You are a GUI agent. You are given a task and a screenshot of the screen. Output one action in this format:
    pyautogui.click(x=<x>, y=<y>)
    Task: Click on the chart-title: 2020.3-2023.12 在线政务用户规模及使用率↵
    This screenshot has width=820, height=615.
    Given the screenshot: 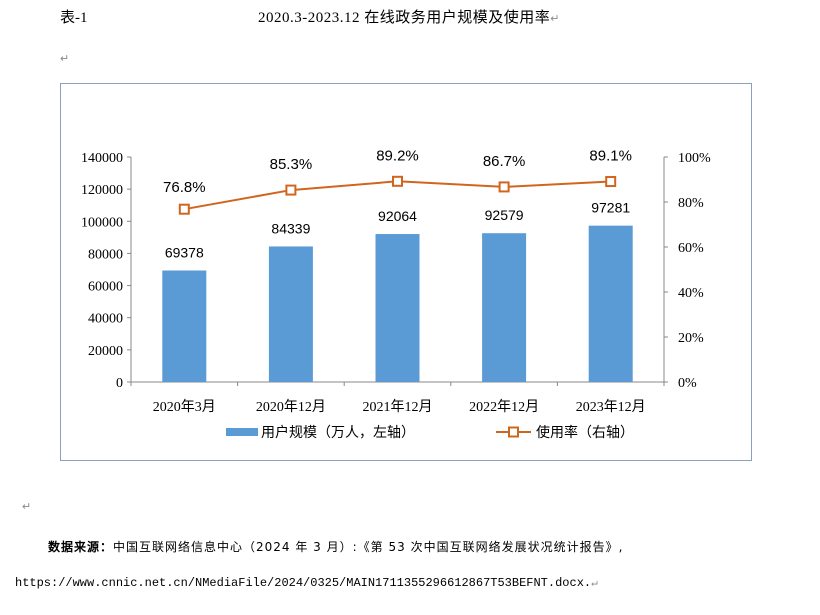 What is the action you would take?
    pyautogui.click(x=409, y=16)
    